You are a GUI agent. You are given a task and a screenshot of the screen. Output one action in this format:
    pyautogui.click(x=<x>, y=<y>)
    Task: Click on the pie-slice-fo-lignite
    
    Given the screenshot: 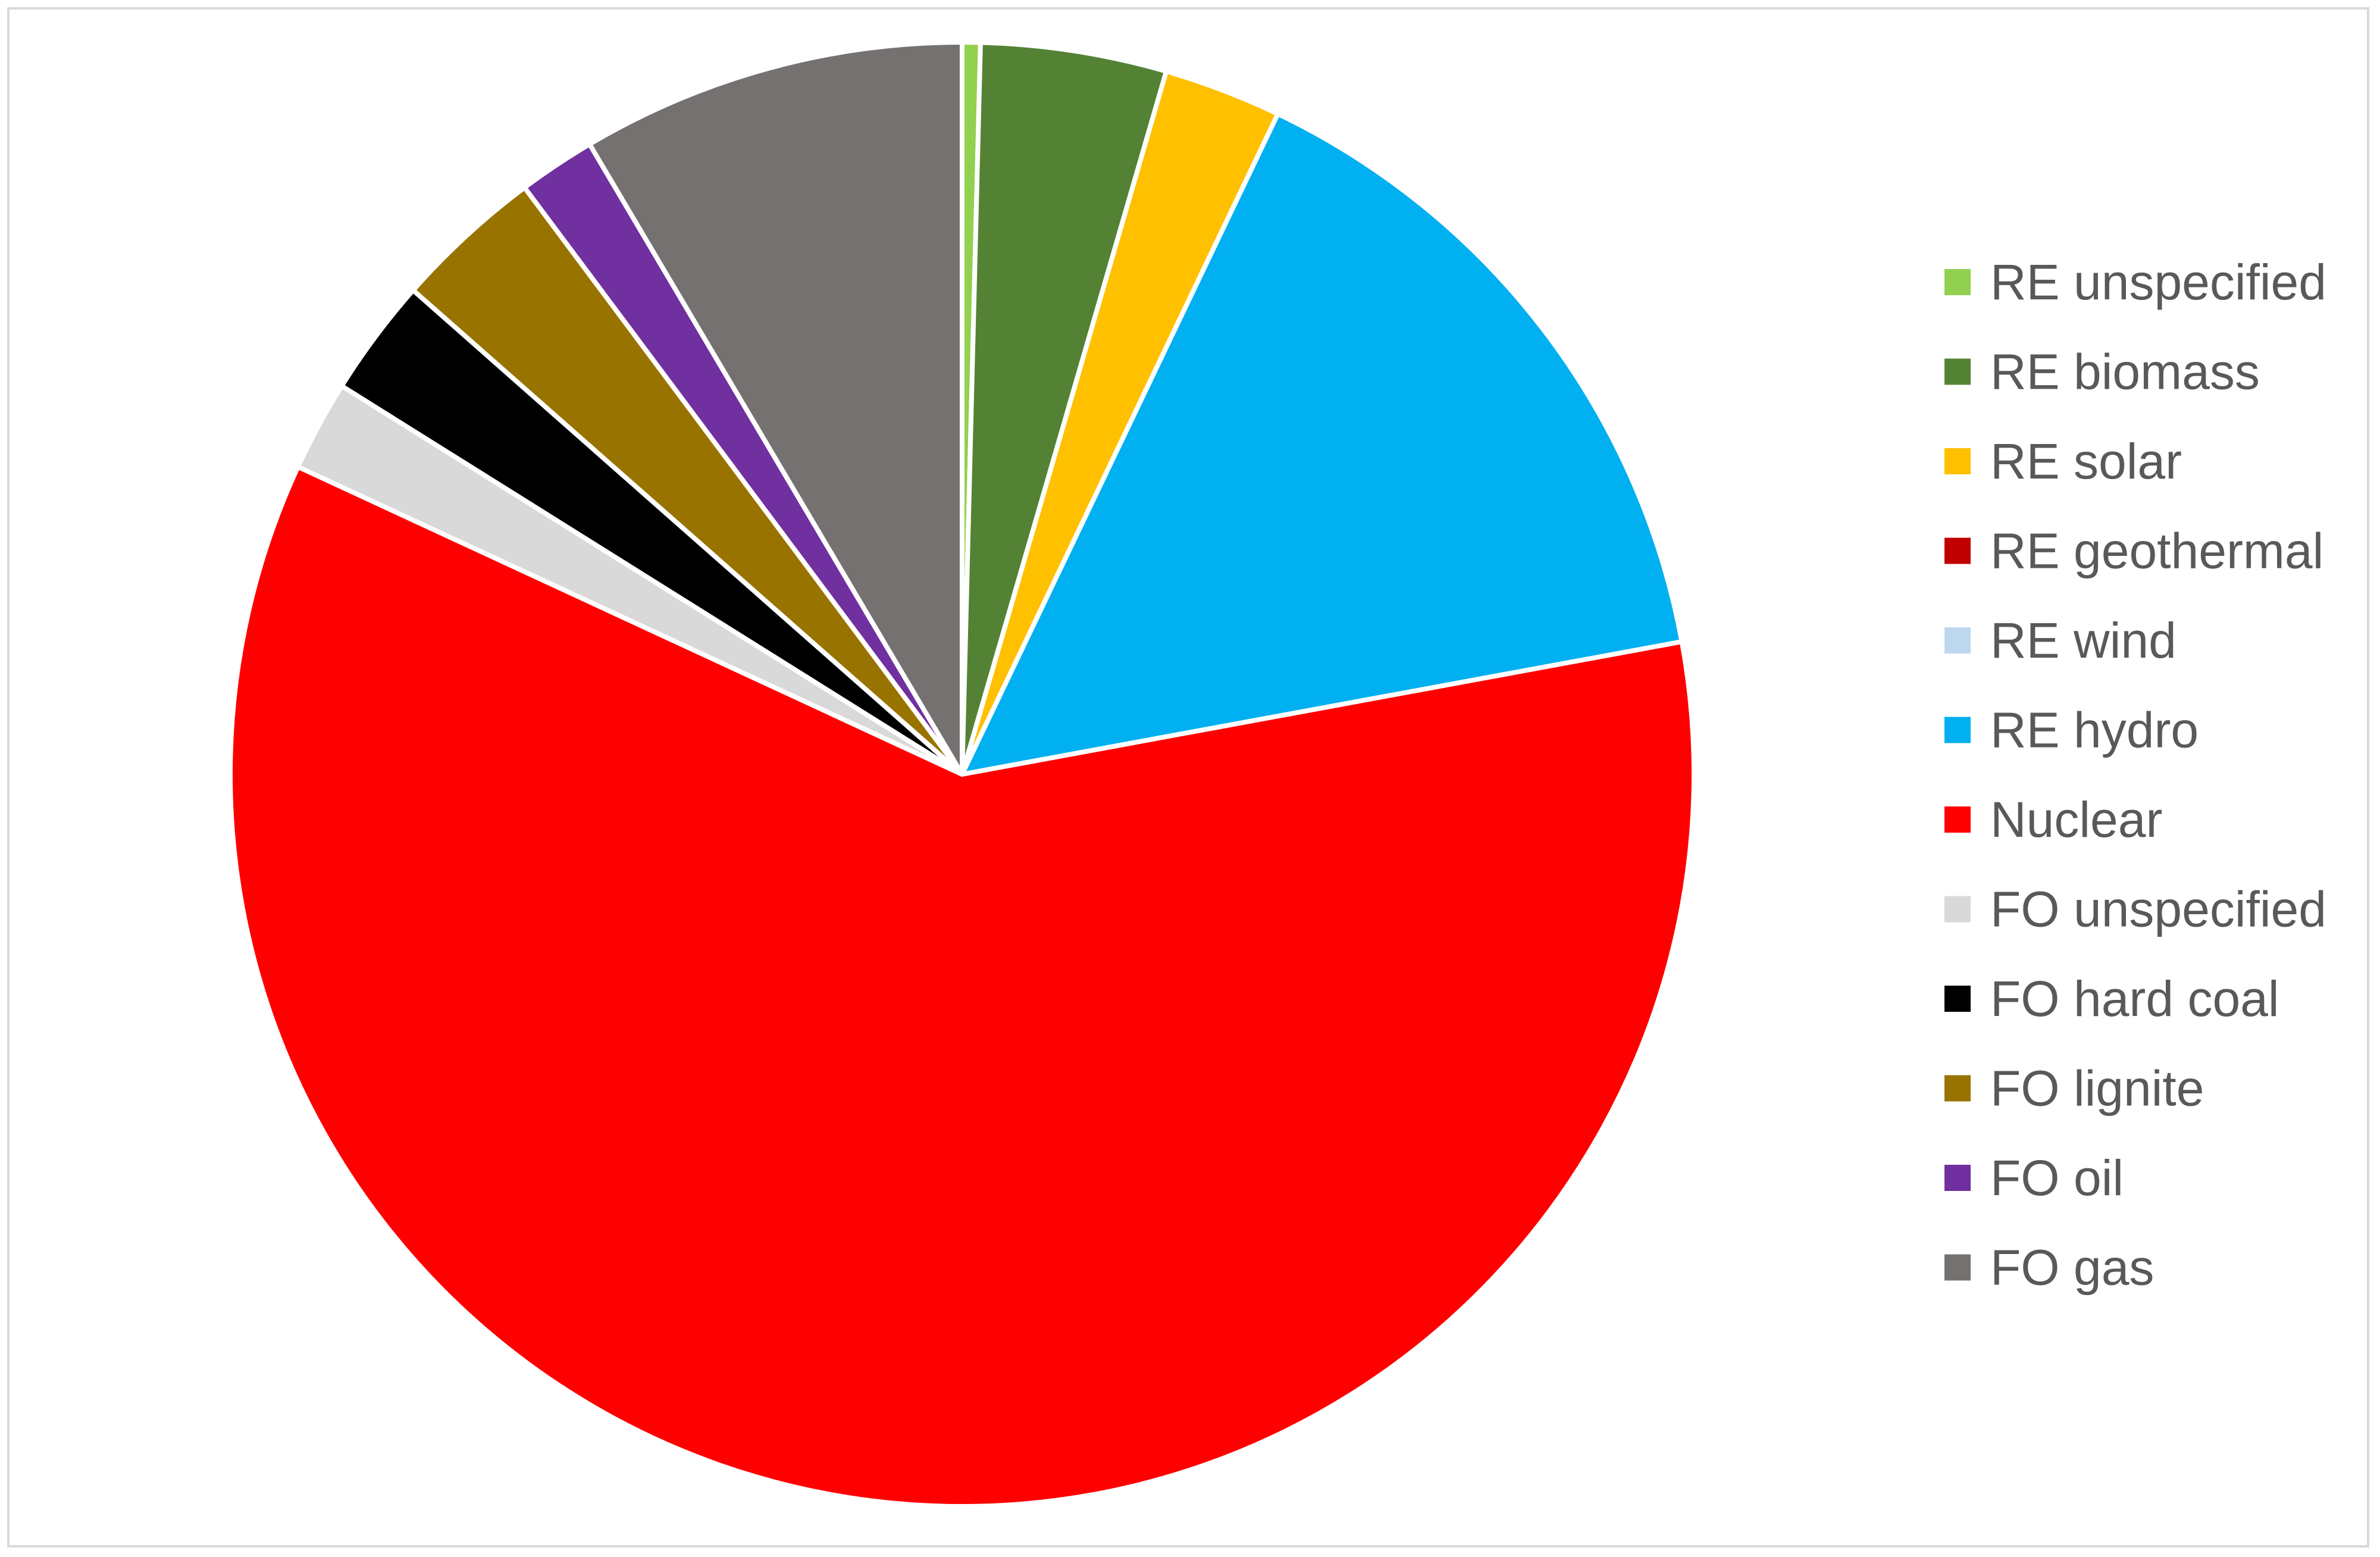 What is the action you would take?
    pyautogui.click(x=687, y=481)
    